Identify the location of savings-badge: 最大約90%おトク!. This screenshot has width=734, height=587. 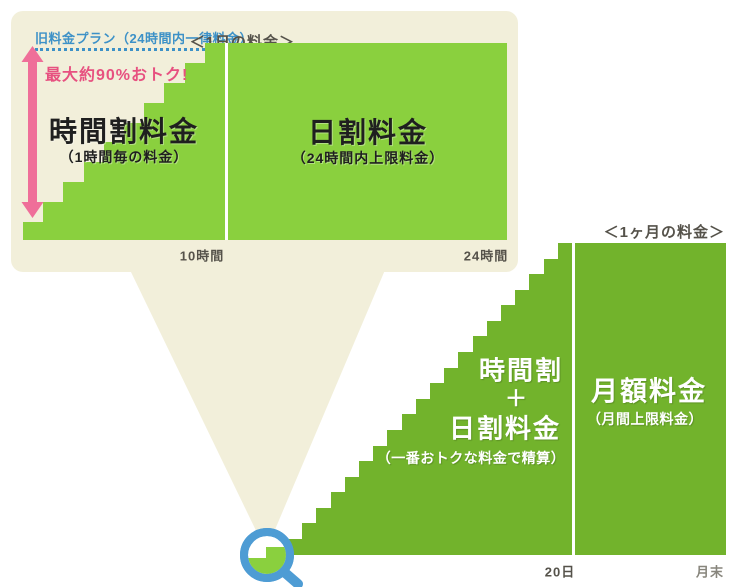
(117, 75).